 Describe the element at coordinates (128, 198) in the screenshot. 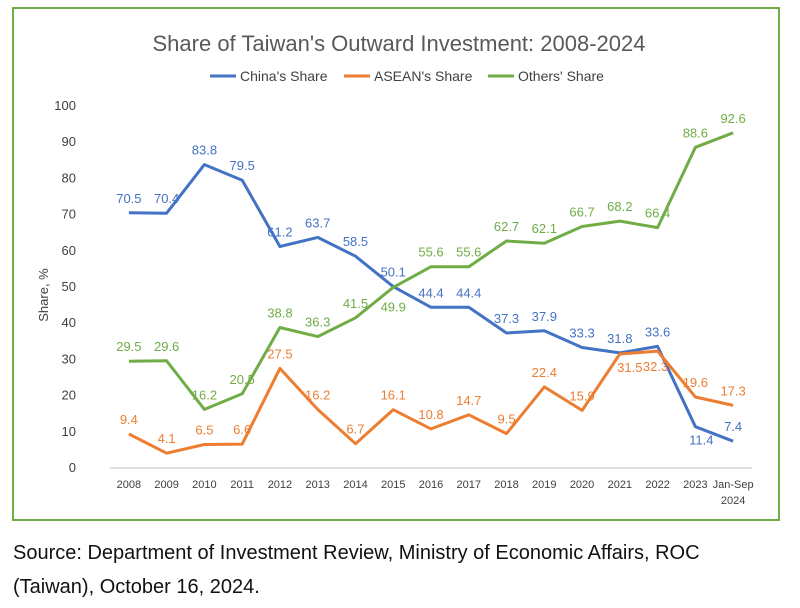

I see `data-label: 70.5` at that location.